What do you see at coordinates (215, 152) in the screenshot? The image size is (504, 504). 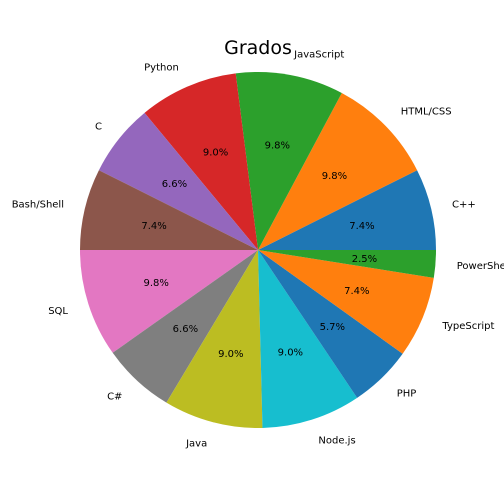 I see `slice-pct-label-python: 9.0%` at bounding box center [215, 152].